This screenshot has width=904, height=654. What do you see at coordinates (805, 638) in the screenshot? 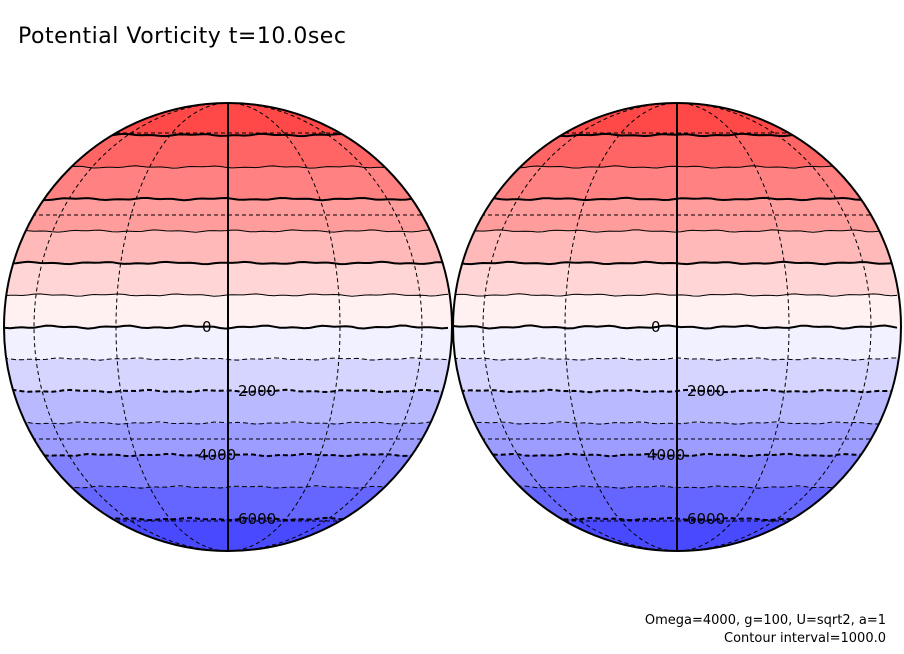
I see `contour-interval-text: Contour interval=1000.0` at bounding box center [805, 638].